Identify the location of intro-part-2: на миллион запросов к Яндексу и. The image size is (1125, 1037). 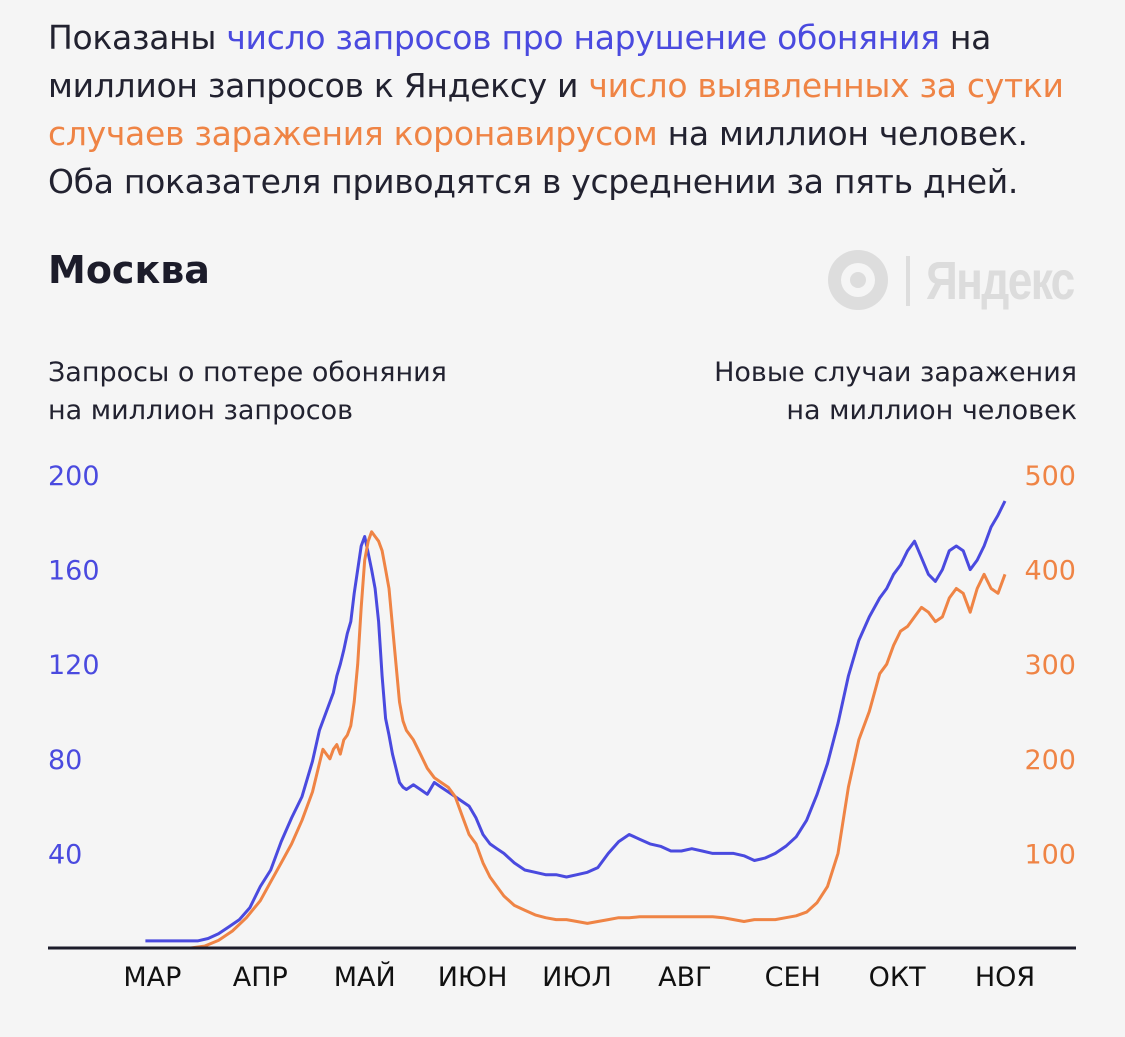
(520, 61).